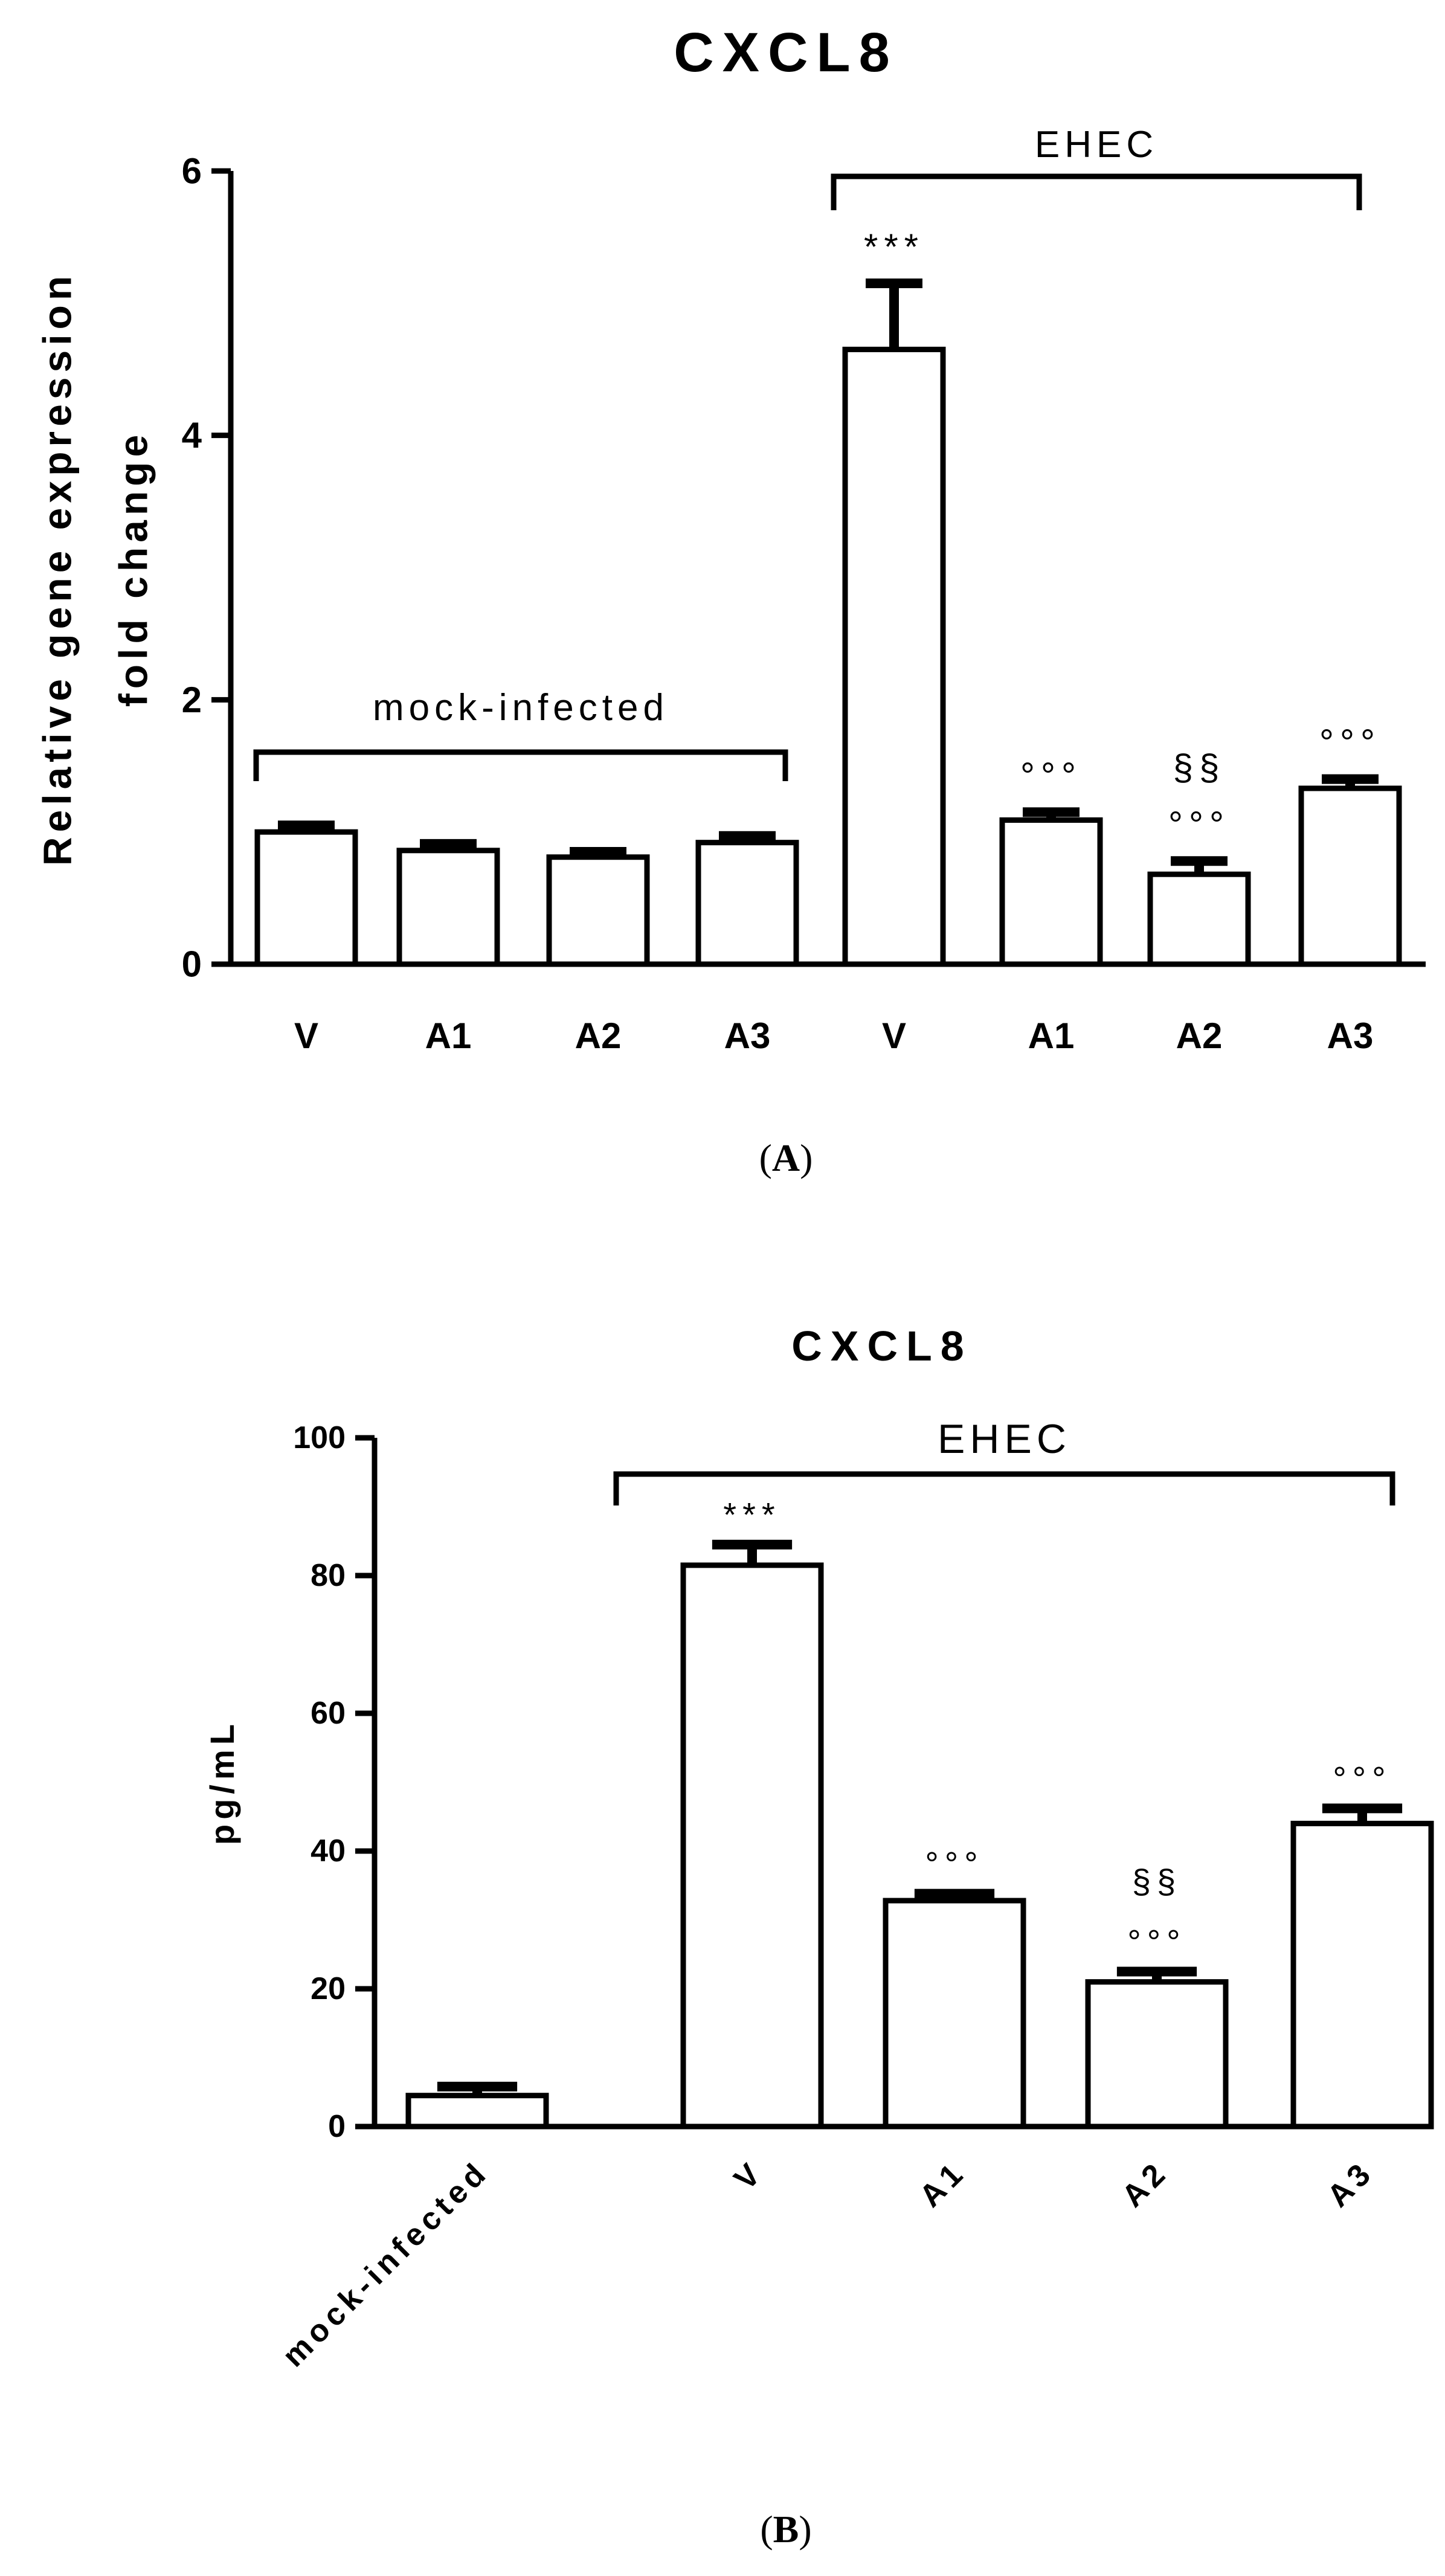 The image size is (1445, 2576). I want to click on y-tick-label: 40, so click(328, 1852).